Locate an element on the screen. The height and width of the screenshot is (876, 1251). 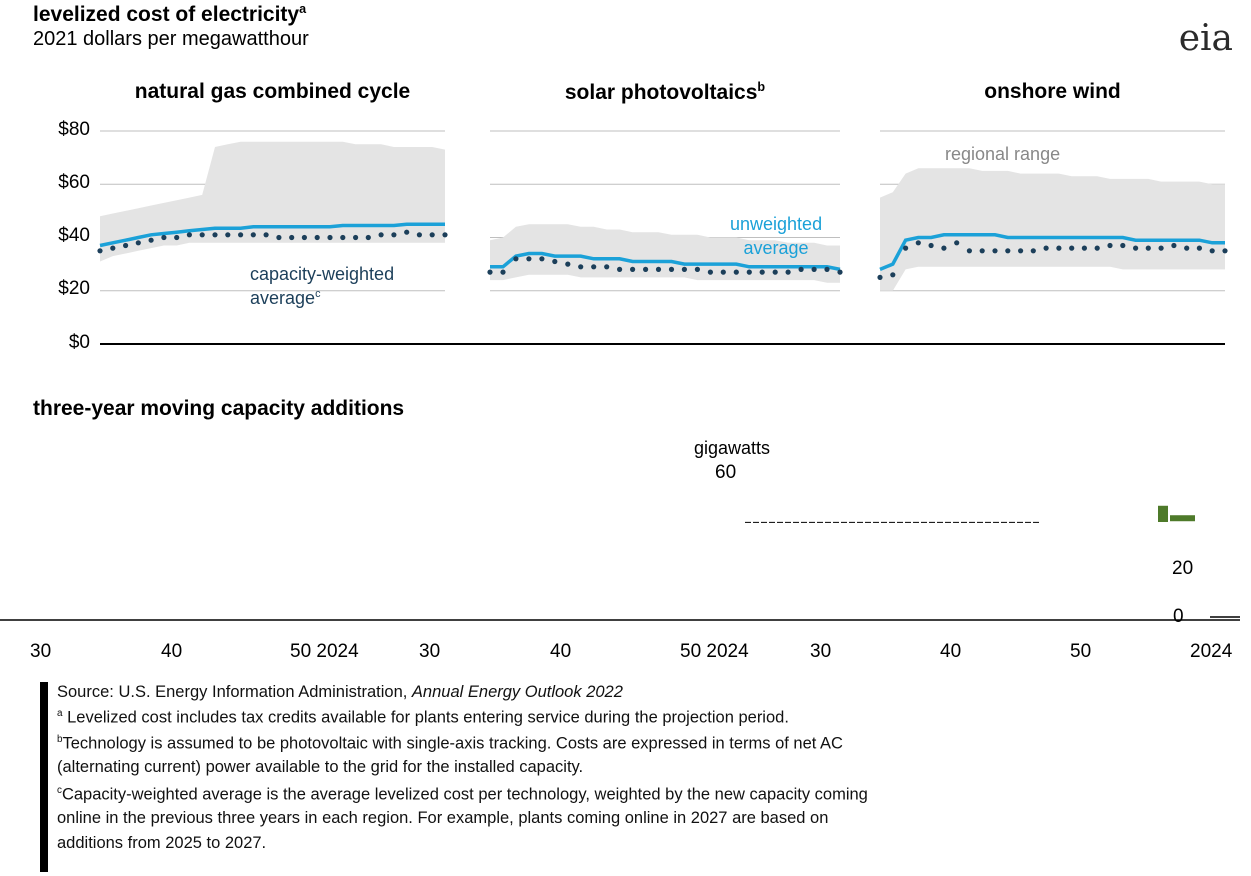
capacity-xtick: 2024 is located at coordinates (1211, 651).